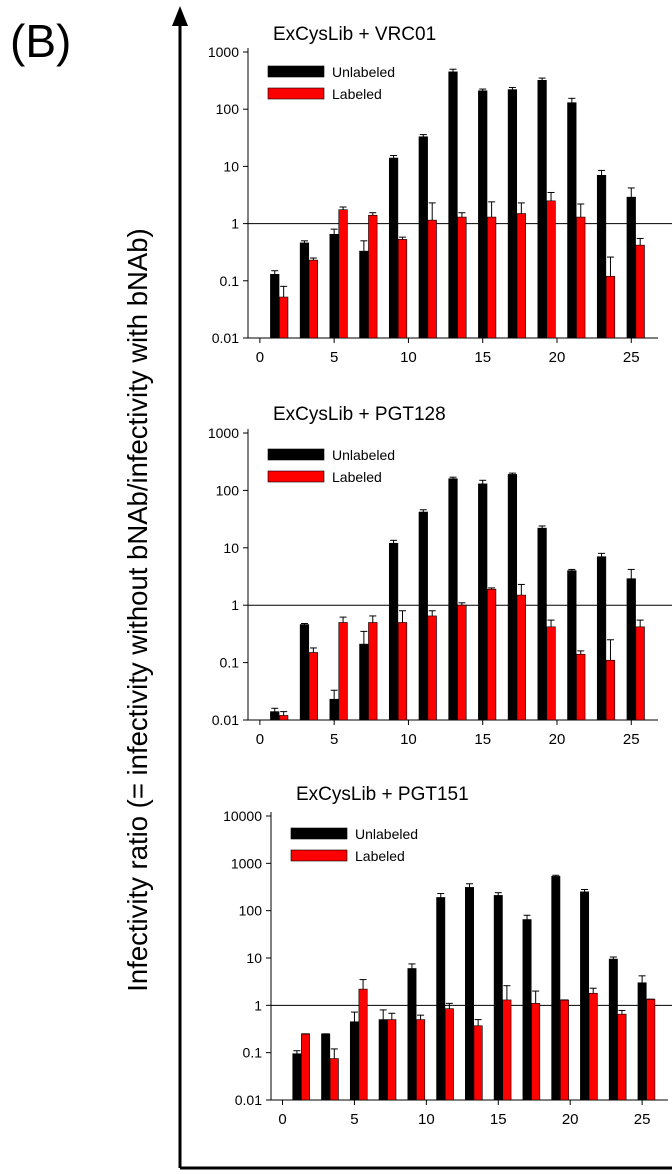 This screenshot has width=672, height=1174. I want to click on chart-title: ExCysLib + PGT128, so click(359, 414).